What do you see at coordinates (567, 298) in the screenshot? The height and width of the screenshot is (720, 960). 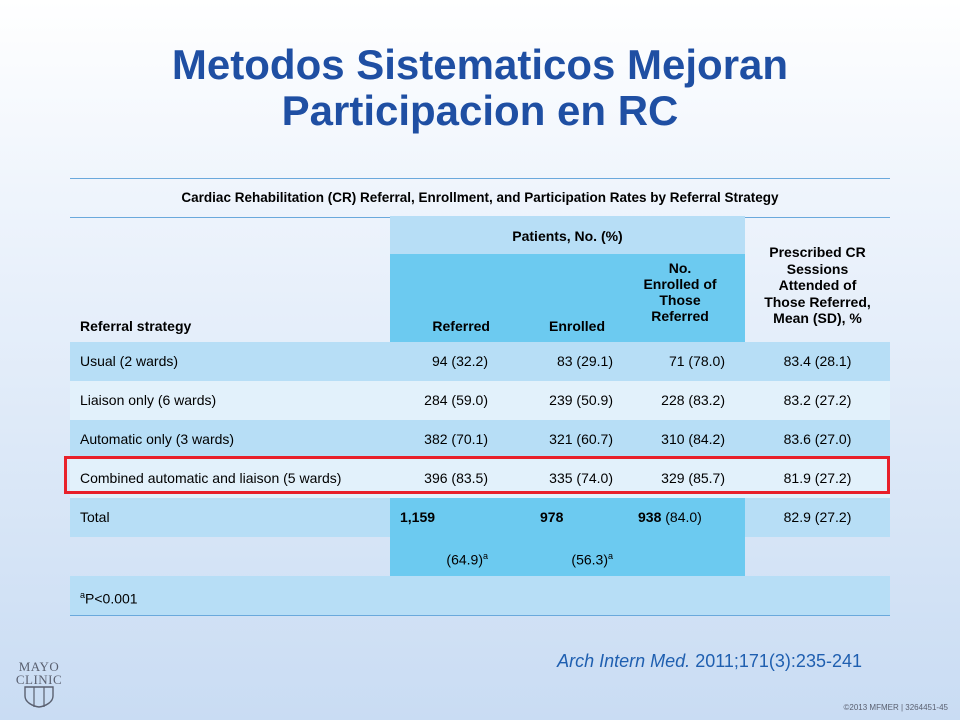 I see `patients-subheader-bg` at bounding box center [567, 298].